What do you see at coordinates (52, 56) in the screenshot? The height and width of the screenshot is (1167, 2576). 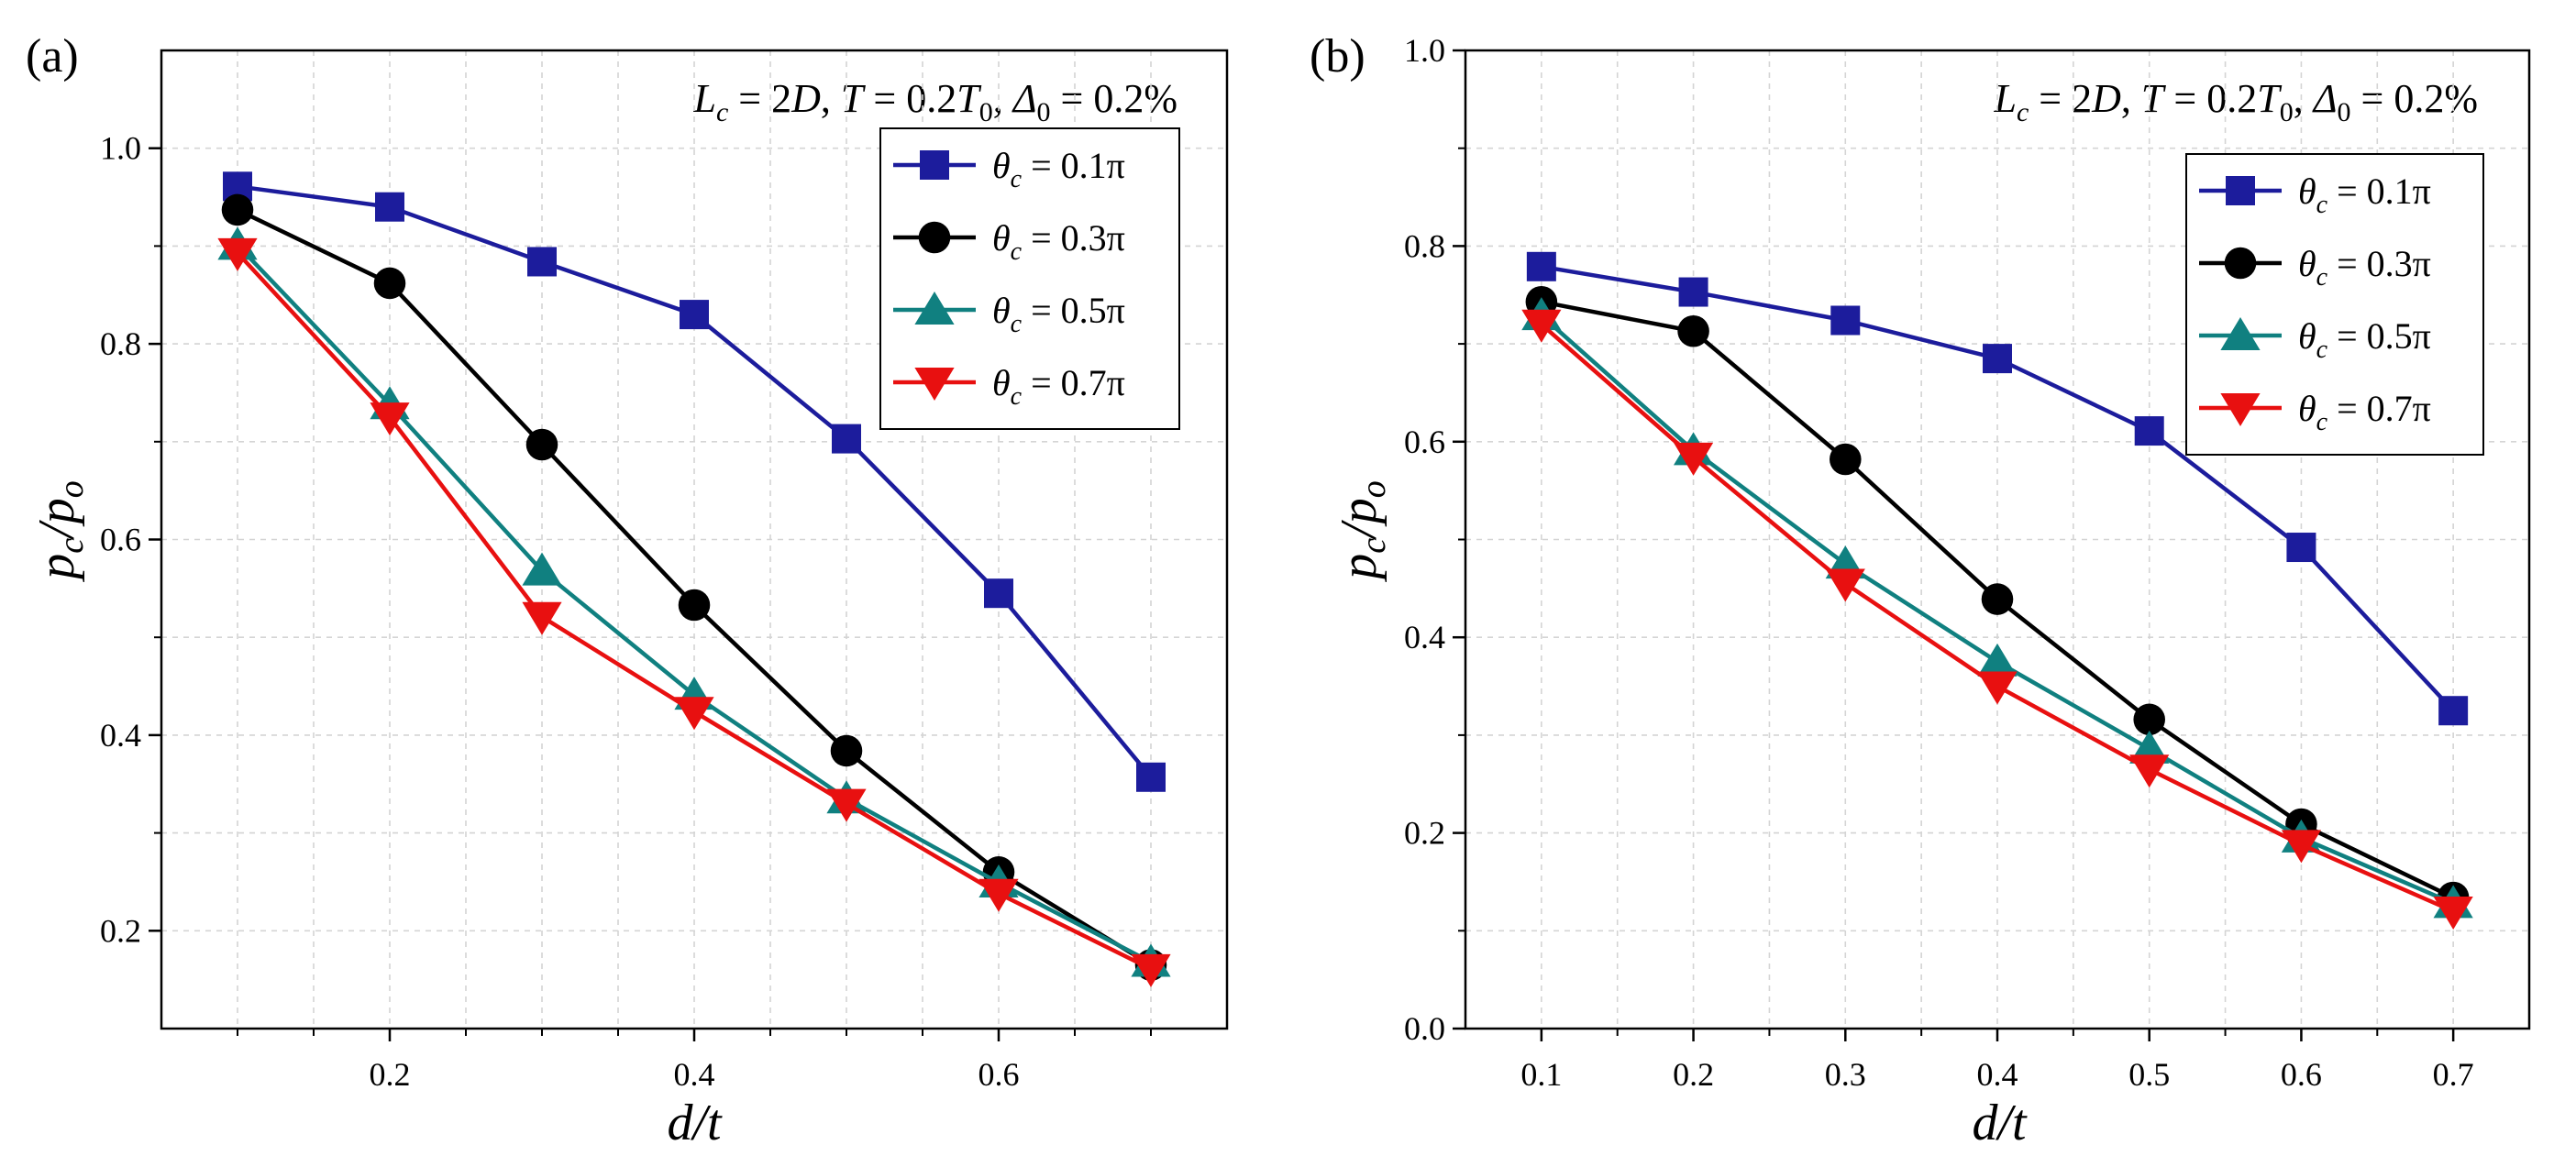 I see `panel-a-label: (a)` at bounding box center [52, 56].